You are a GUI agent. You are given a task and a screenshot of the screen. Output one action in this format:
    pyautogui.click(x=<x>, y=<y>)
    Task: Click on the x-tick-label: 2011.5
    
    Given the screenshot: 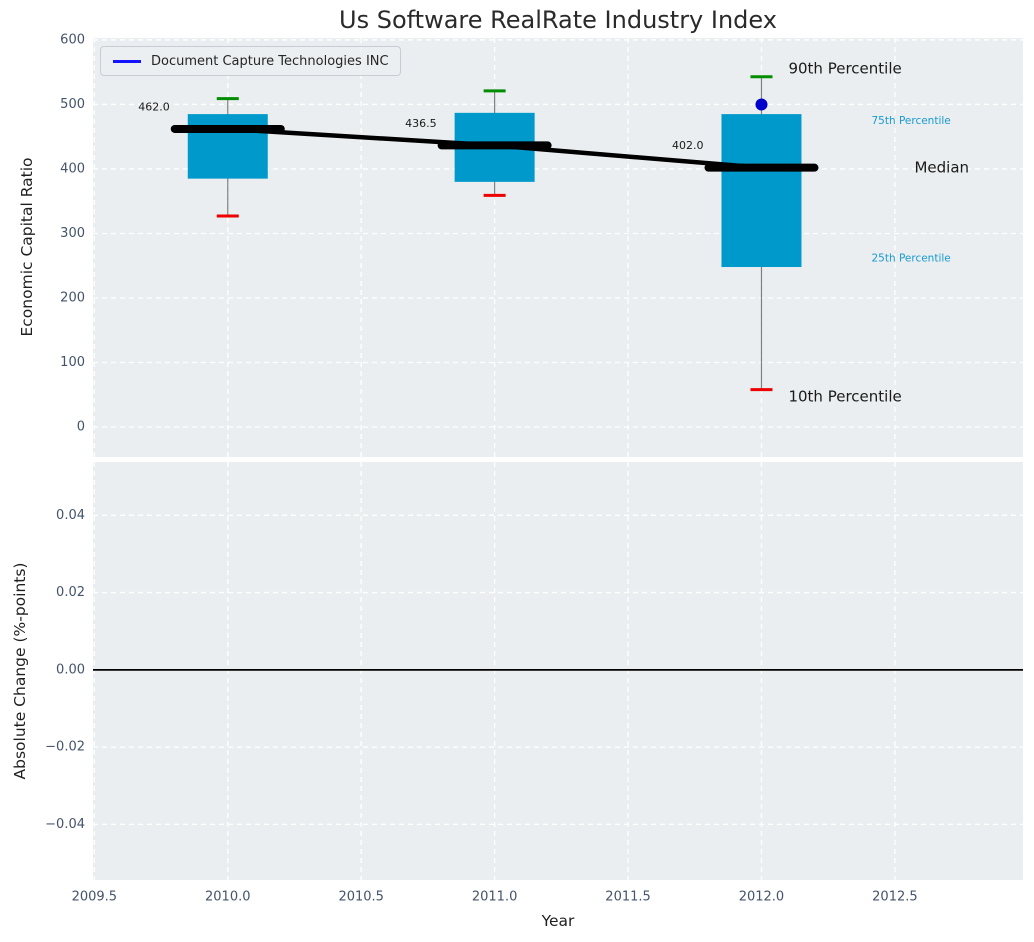 What is the action you would take?
    pyautogui.click(x=628, y=897)
    